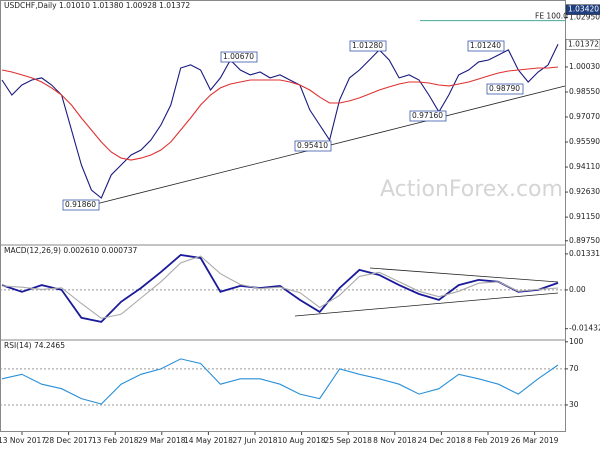  Describe the element at coordinates (584, 328) in the screenshot. I see `y-tick-label: -0.014323` at that location.